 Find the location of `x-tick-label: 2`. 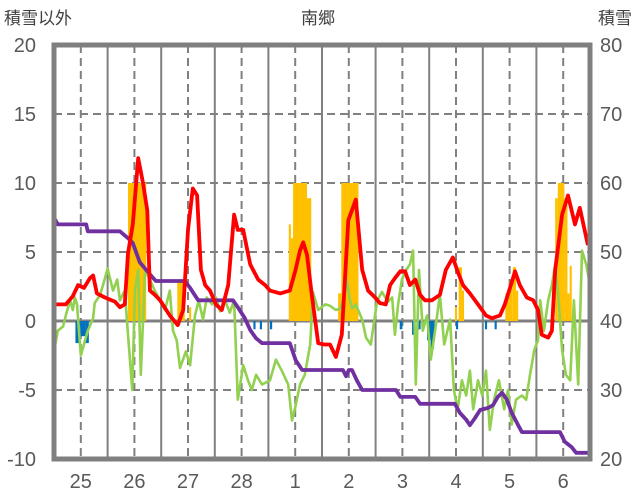

x-tick-label: 2 is located at coordinates (348, 482).